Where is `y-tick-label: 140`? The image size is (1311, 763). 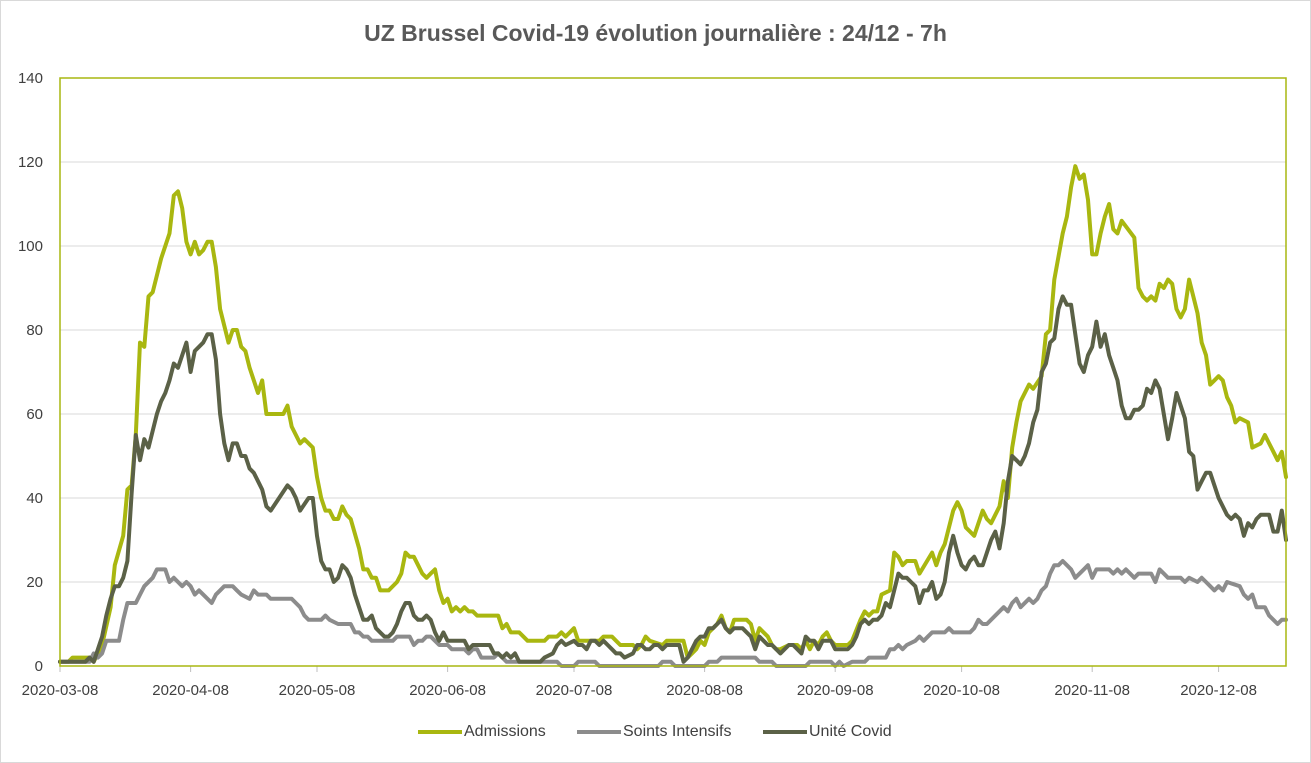
y-tick-label: 140 is located at coordinates (30, 78).